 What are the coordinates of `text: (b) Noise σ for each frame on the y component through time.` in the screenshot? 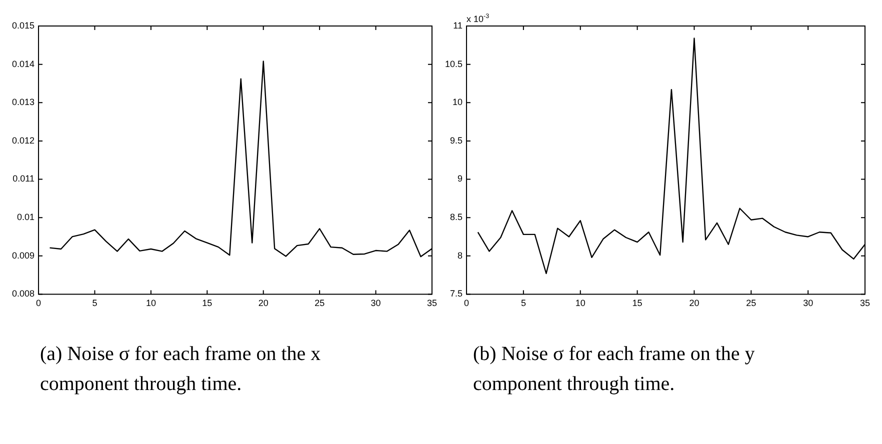 It's located at (614, 369).